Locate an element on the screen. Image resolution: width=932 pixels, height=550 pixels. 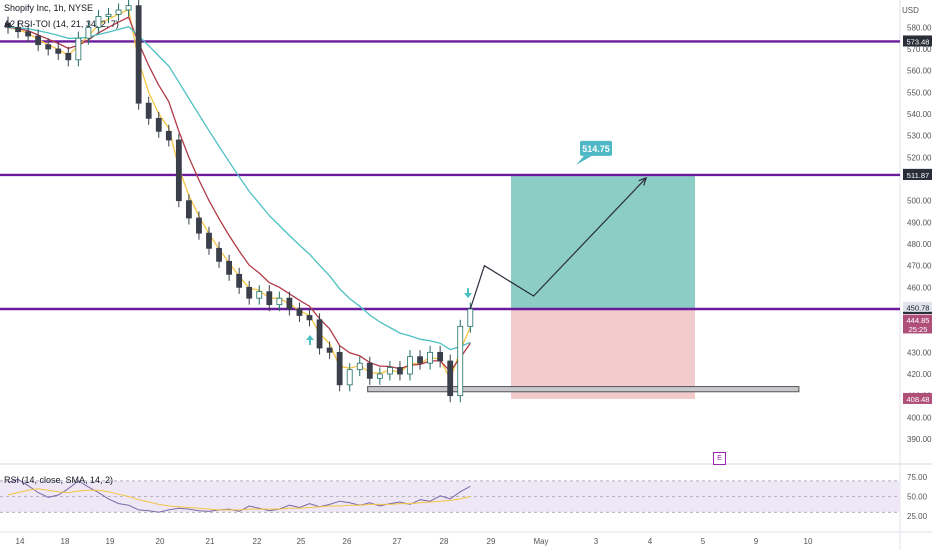
price-tick-label: 560.00 is located at coordinates (919, 71).